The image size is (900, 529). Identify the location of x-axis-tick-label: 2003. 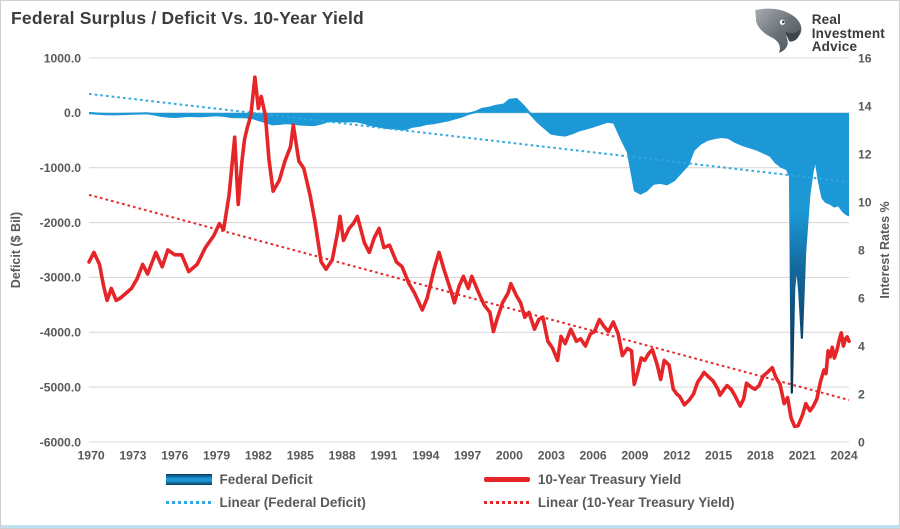
(551, 456).